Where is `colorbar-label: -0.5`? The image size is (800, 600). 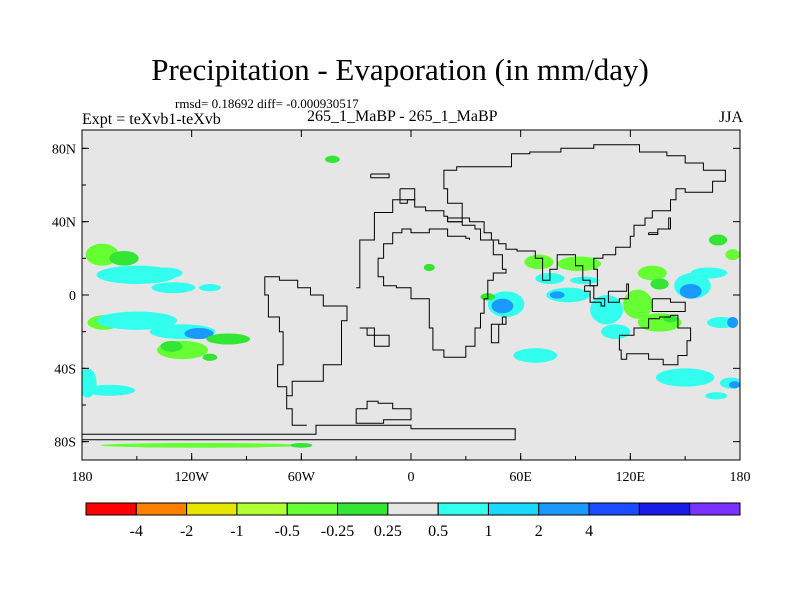 colorbar-label: -0.5 is located at coordinates (287, 531).